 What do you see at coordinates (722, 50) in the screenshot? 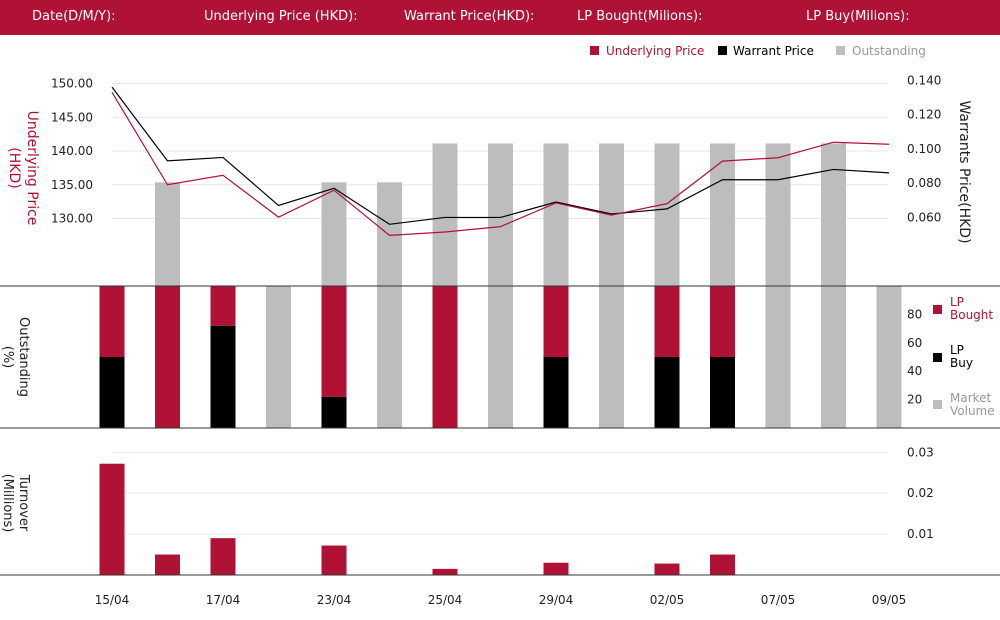
I see `legend-warrant-swatch` at bounding box center [722, 50].